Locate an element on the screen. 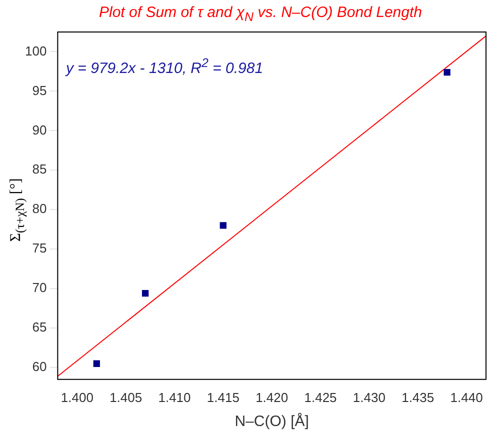 This screenshot has width=491, height=435. y-tick-label: 80 is located at coordinates (39, 208).